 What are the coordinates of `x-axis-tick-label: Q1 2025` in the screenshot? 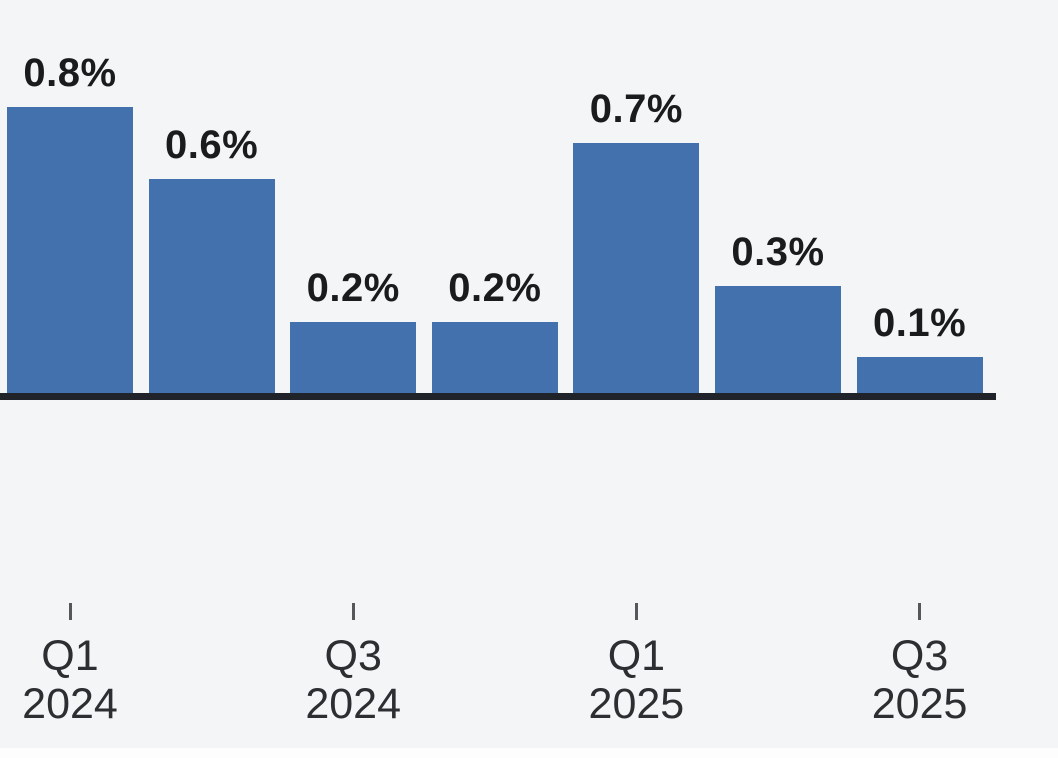 It's located at (637, 680).